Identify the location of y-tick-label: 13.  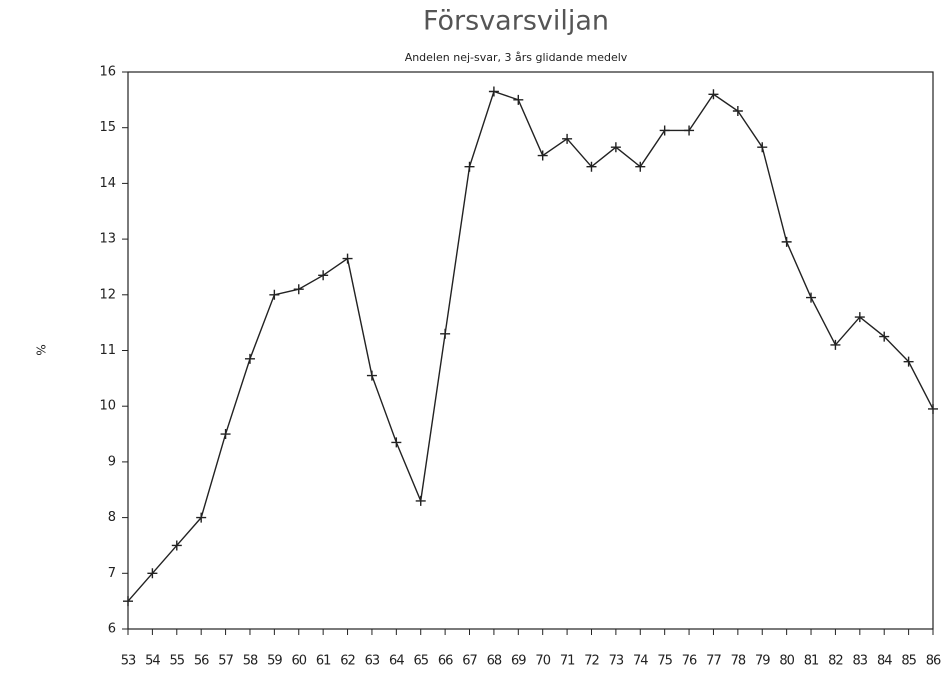
(107, 239).